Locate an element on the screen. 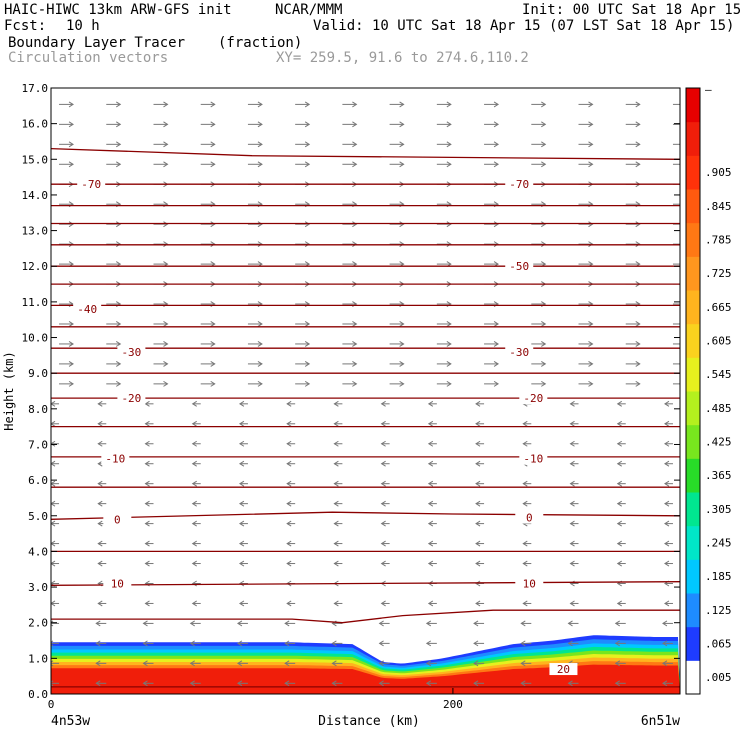  contour-label--70-0: -70 is located at coordinates (91, 184).